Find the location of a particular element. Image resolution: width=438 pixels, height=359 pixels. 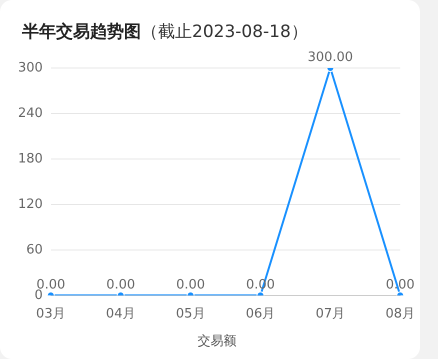

x-tick-label: 04月 is located at coordinates (121, 314).